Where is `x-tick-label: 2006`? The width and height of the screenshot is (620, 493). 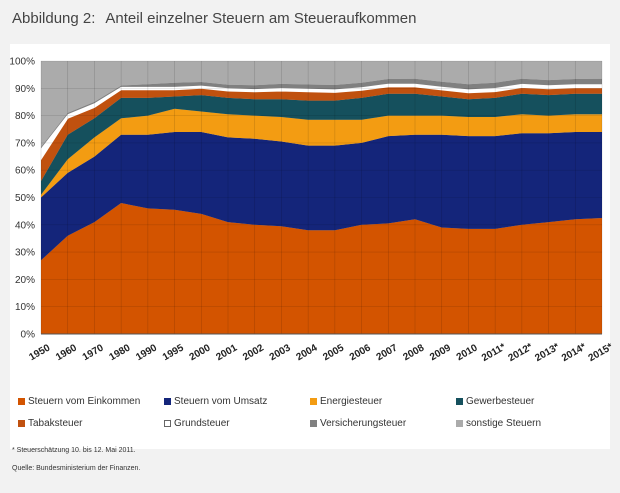
x-tick-label: 2006 is located at coordinates (360, 352).